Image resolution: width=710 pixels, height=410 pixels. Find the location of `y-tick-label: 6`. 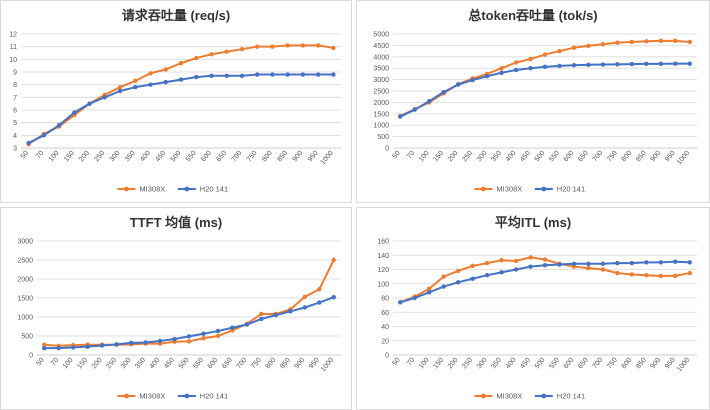

y-tick-label: 6 is located at coordinates (15, 111).